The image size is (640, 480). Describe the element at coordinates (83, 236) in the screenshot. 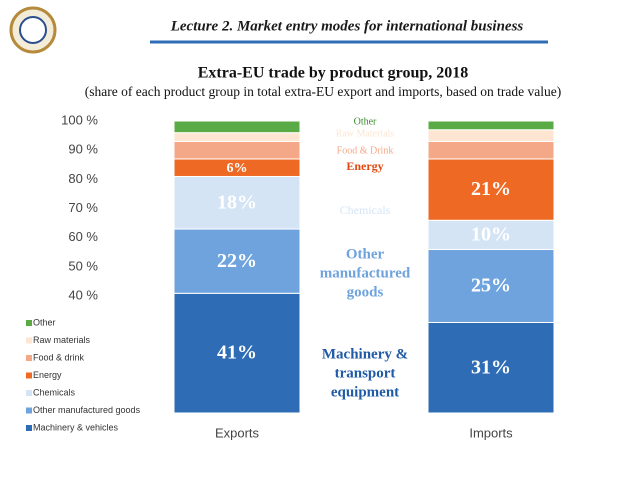

I see `y-tick-label: 60 %` at that location.